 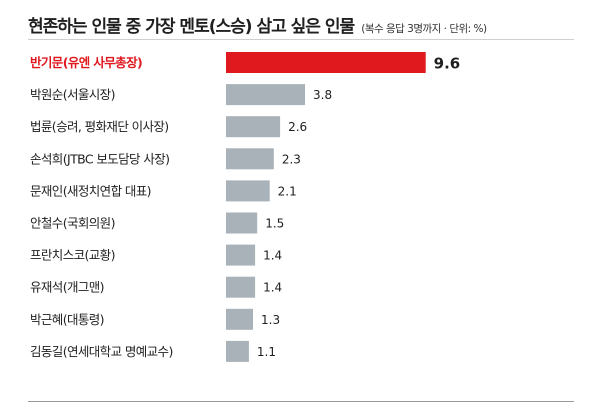 I want to click on bar-row: 반기문(유엔 사무총장) 9.6, so click(x=245, y=62).